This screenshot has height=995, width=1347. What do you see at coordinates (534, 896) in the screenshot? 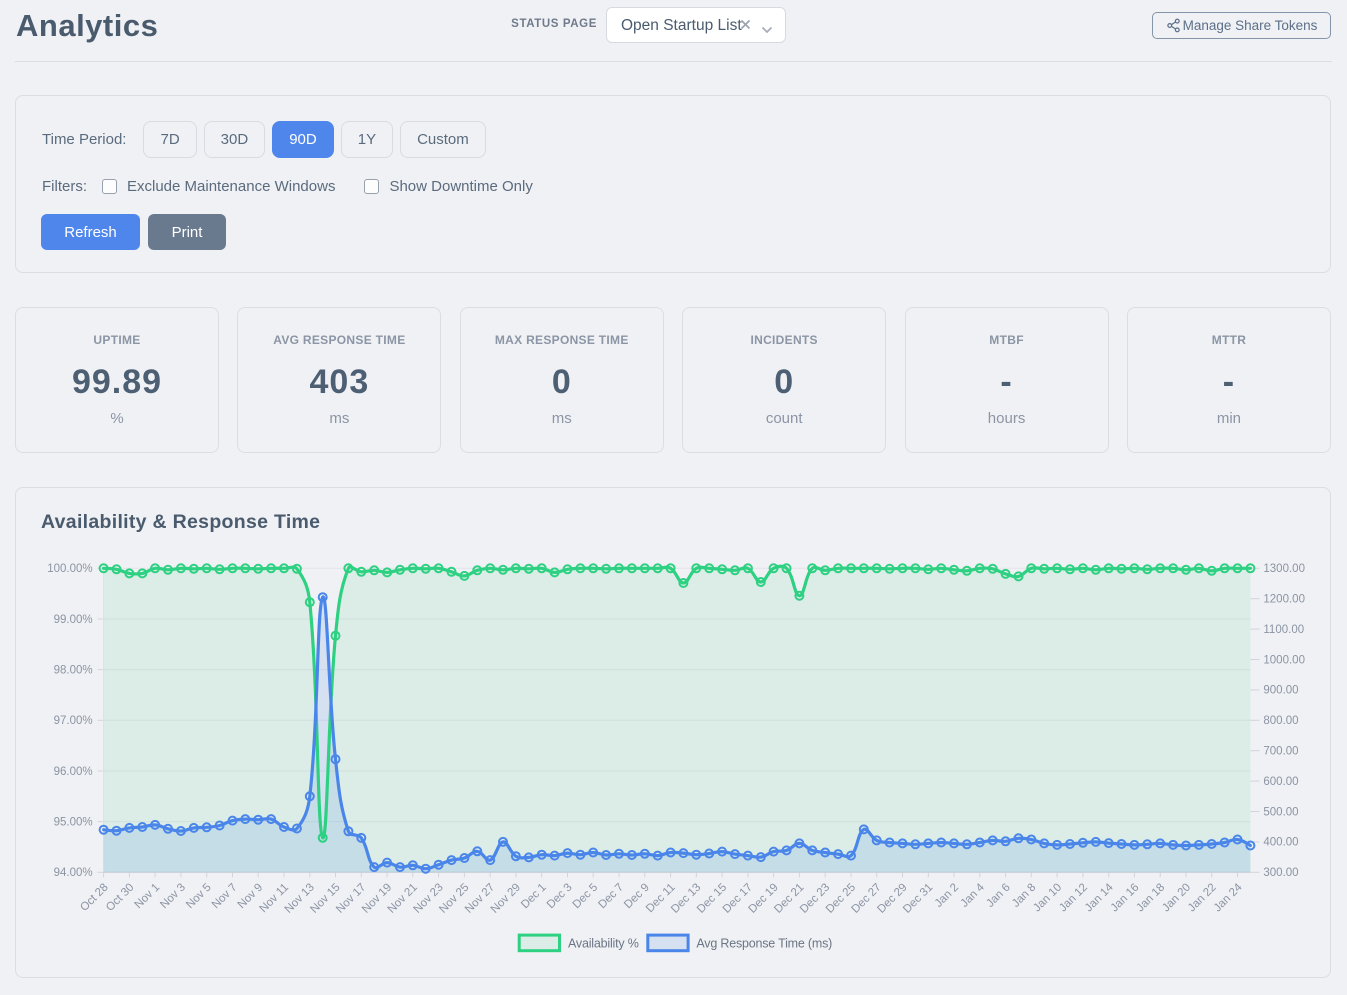
I see `svg-text: Dec 1` at bounding box center [534, 896].